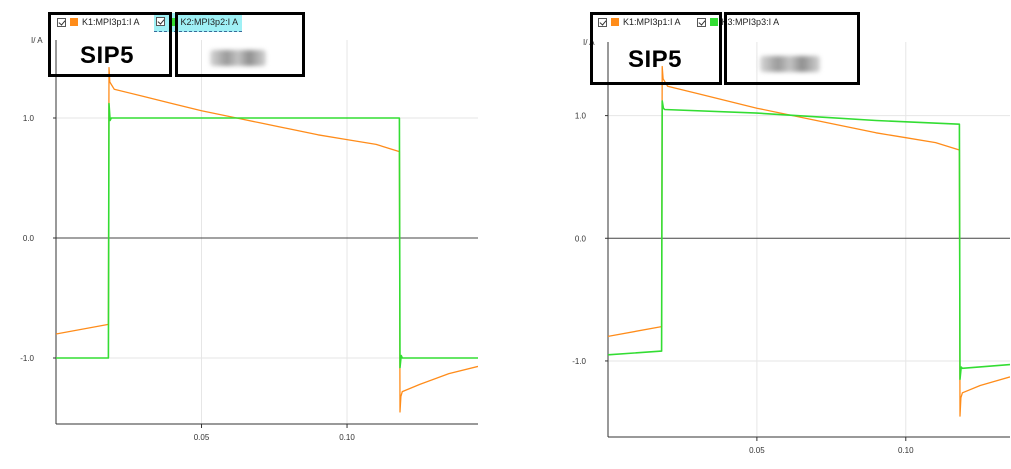 This screenshot has width=1011, height=469. I want to click on series-swatch-k2-left, so click(172, 21).